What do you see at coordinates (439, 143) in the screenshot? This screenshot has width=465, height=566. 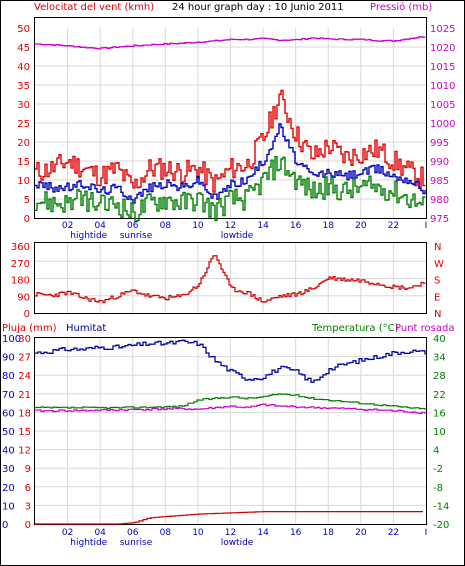 I see `pressure-tick-label: 995` at bounding box center [439, 143].